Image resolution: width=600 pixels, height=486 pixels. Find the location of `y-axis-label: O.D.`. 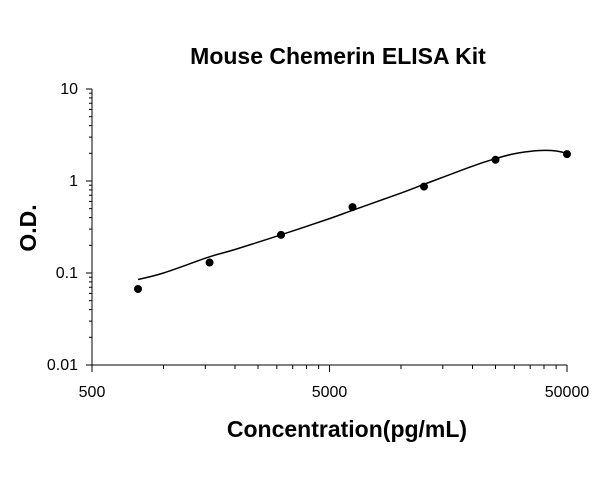

y-axis-label: O.D. is located at coordinates (28, 227).